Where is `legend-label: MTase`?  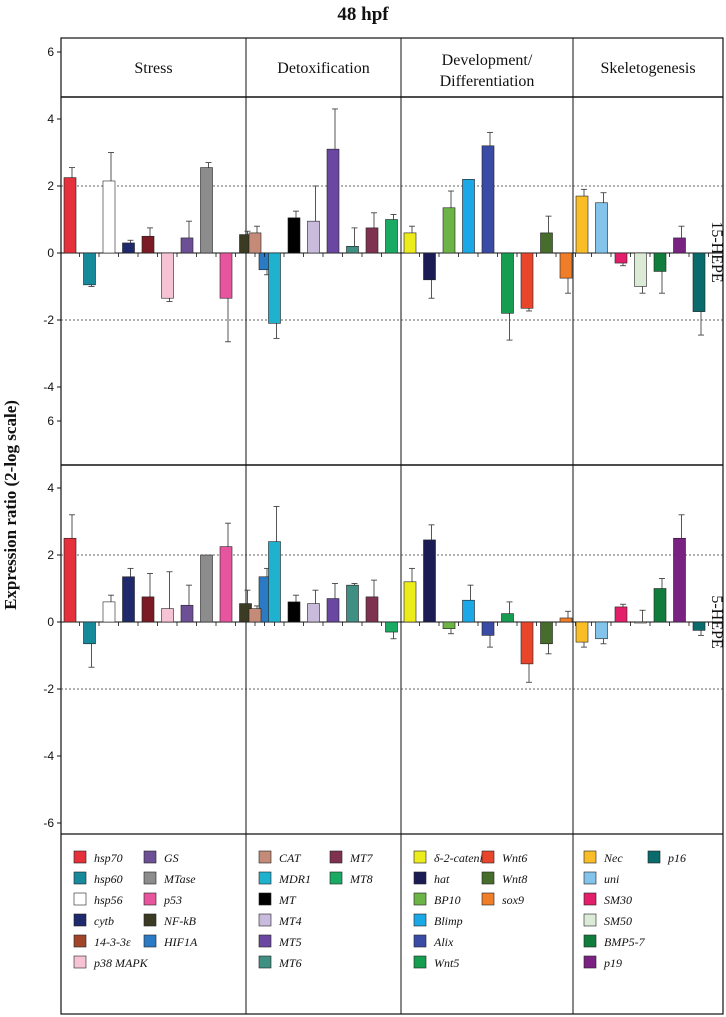 legend-label: MTase is located at coordinates (179, 879).